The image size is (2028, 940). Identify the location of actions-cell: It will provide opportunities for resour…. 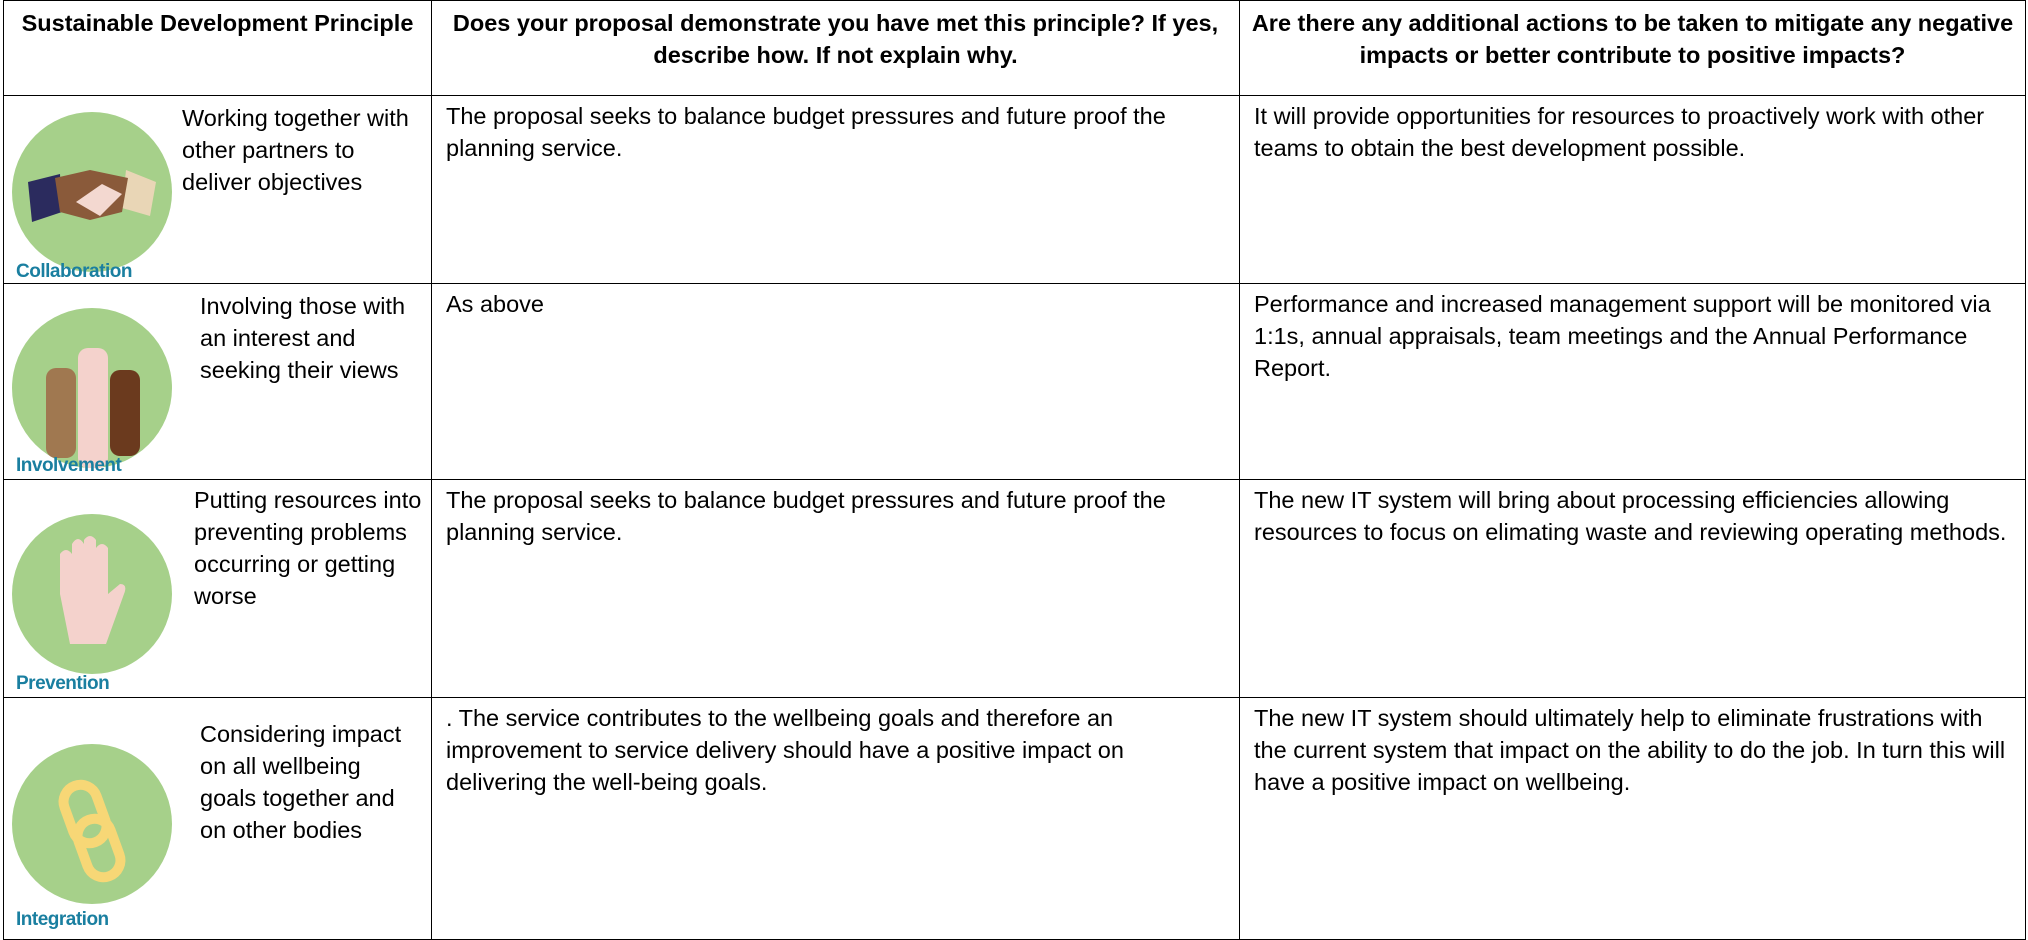
(1632, 189).